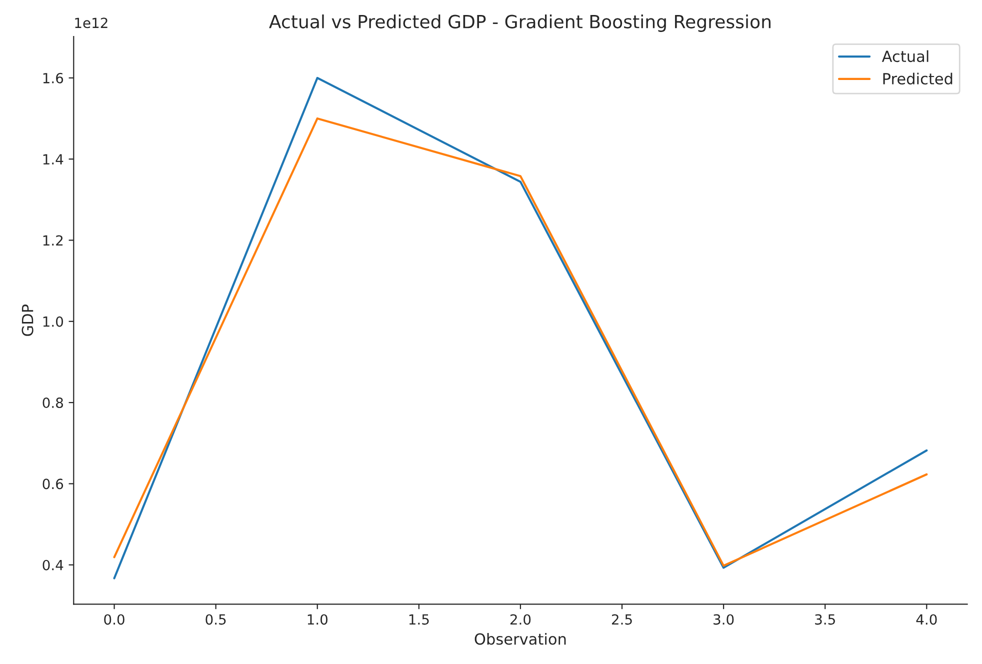 The height and width of the screenshot is (664, 982). What do you see at coordinates (520, 638) in the screenshot?
I see `x-axis-title: Observation` at bounding box center [520, 638].